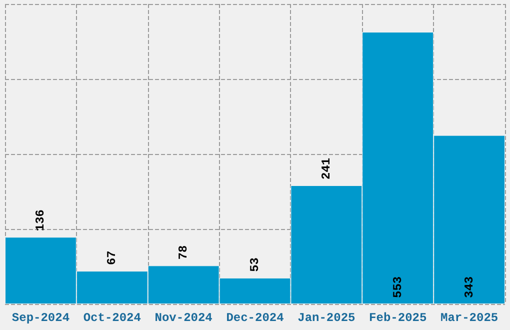 This screenshot has height=330, width=510. Describe the element at coordinates (112, 318) in the screenshot. I see `x-tick-label: Oct-2024` at that location.